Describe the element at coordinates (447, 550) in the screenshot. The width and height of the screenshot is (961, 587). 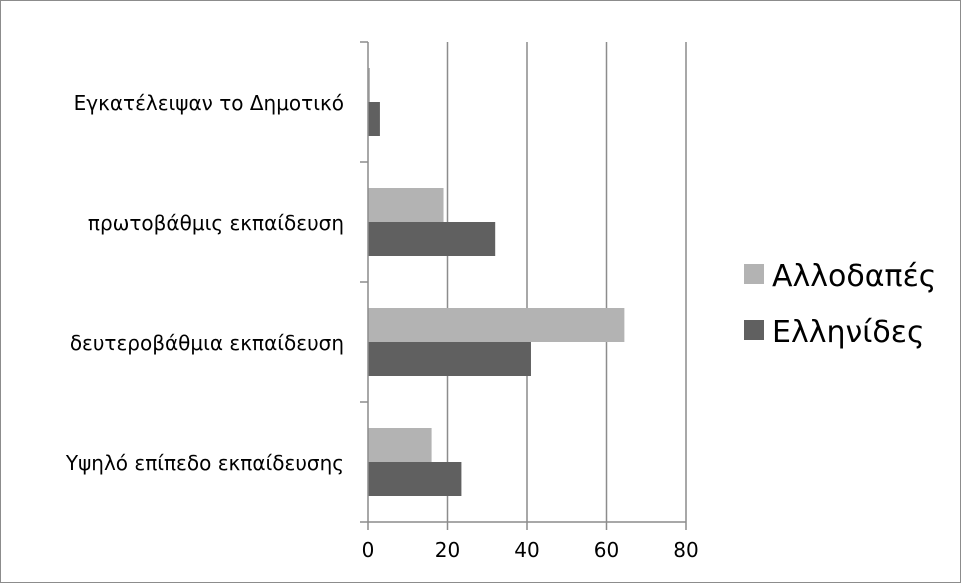
I see `x-tick-label: 20` at that location.